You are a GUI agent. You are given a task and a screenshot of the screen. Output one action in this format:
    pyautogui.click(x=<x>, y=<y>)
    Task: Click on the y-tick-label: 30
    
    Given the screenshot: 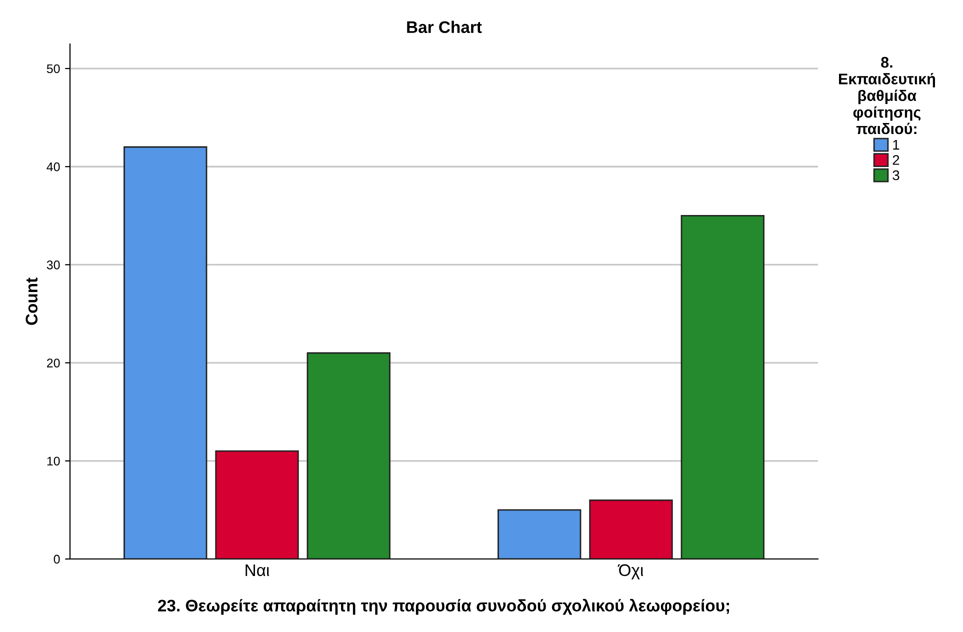 What is the action you would take?
    pyautogui.click(x=53, y=265)
    